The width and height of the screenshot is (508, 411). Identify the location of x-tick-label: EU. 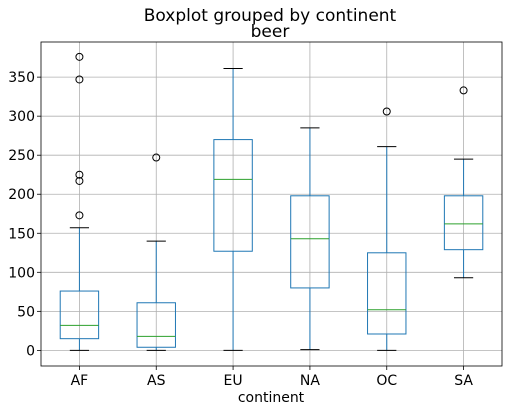
(233, 381).